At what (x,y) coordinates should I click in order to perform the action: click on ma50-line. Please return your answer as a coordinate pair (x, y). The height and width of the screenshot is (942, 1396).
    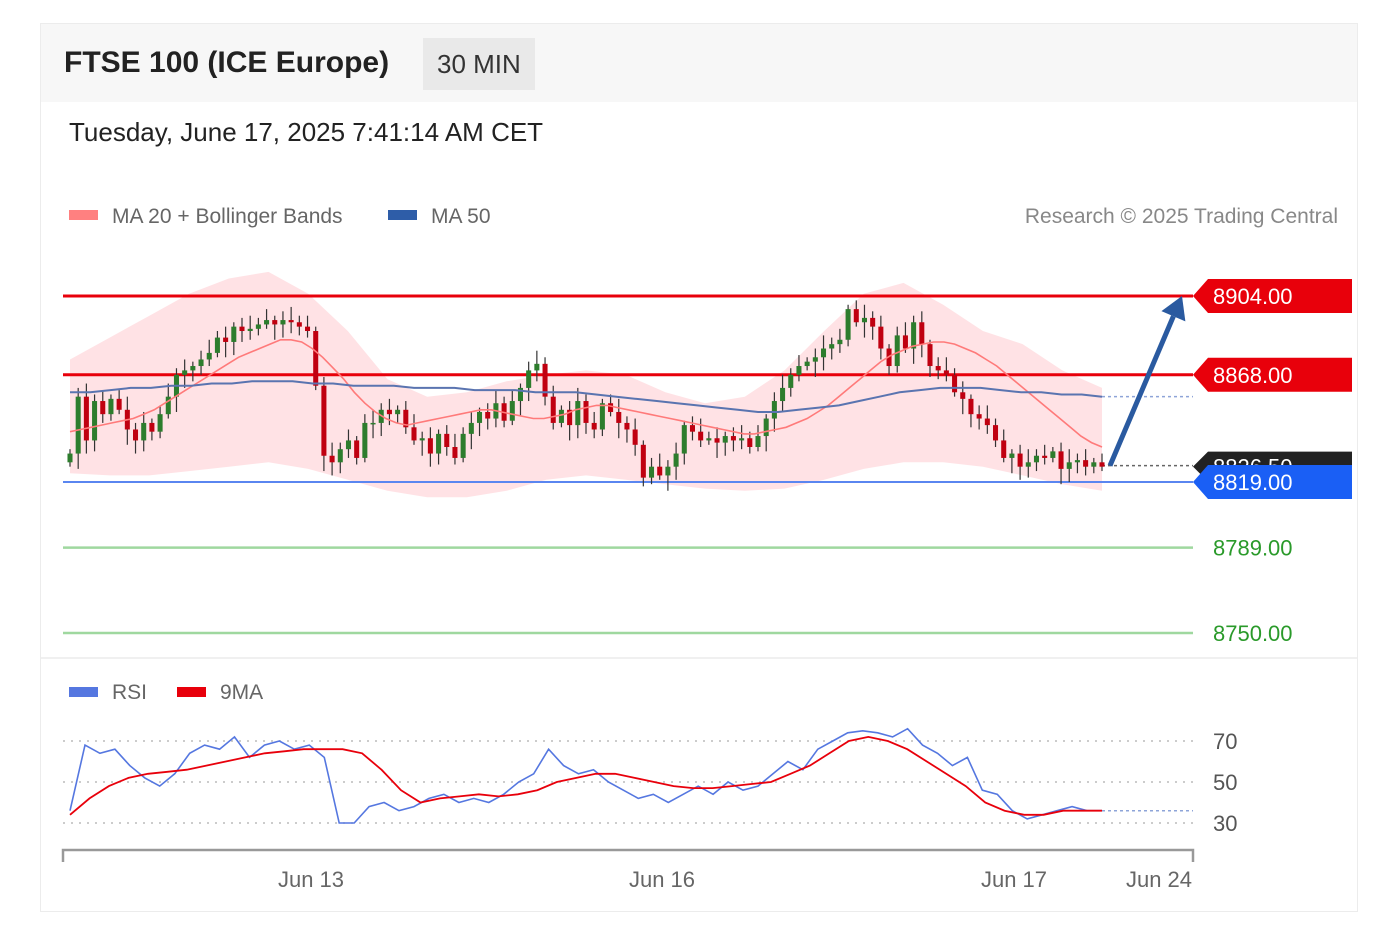
    Looking at the image, I should click on (586, 396).